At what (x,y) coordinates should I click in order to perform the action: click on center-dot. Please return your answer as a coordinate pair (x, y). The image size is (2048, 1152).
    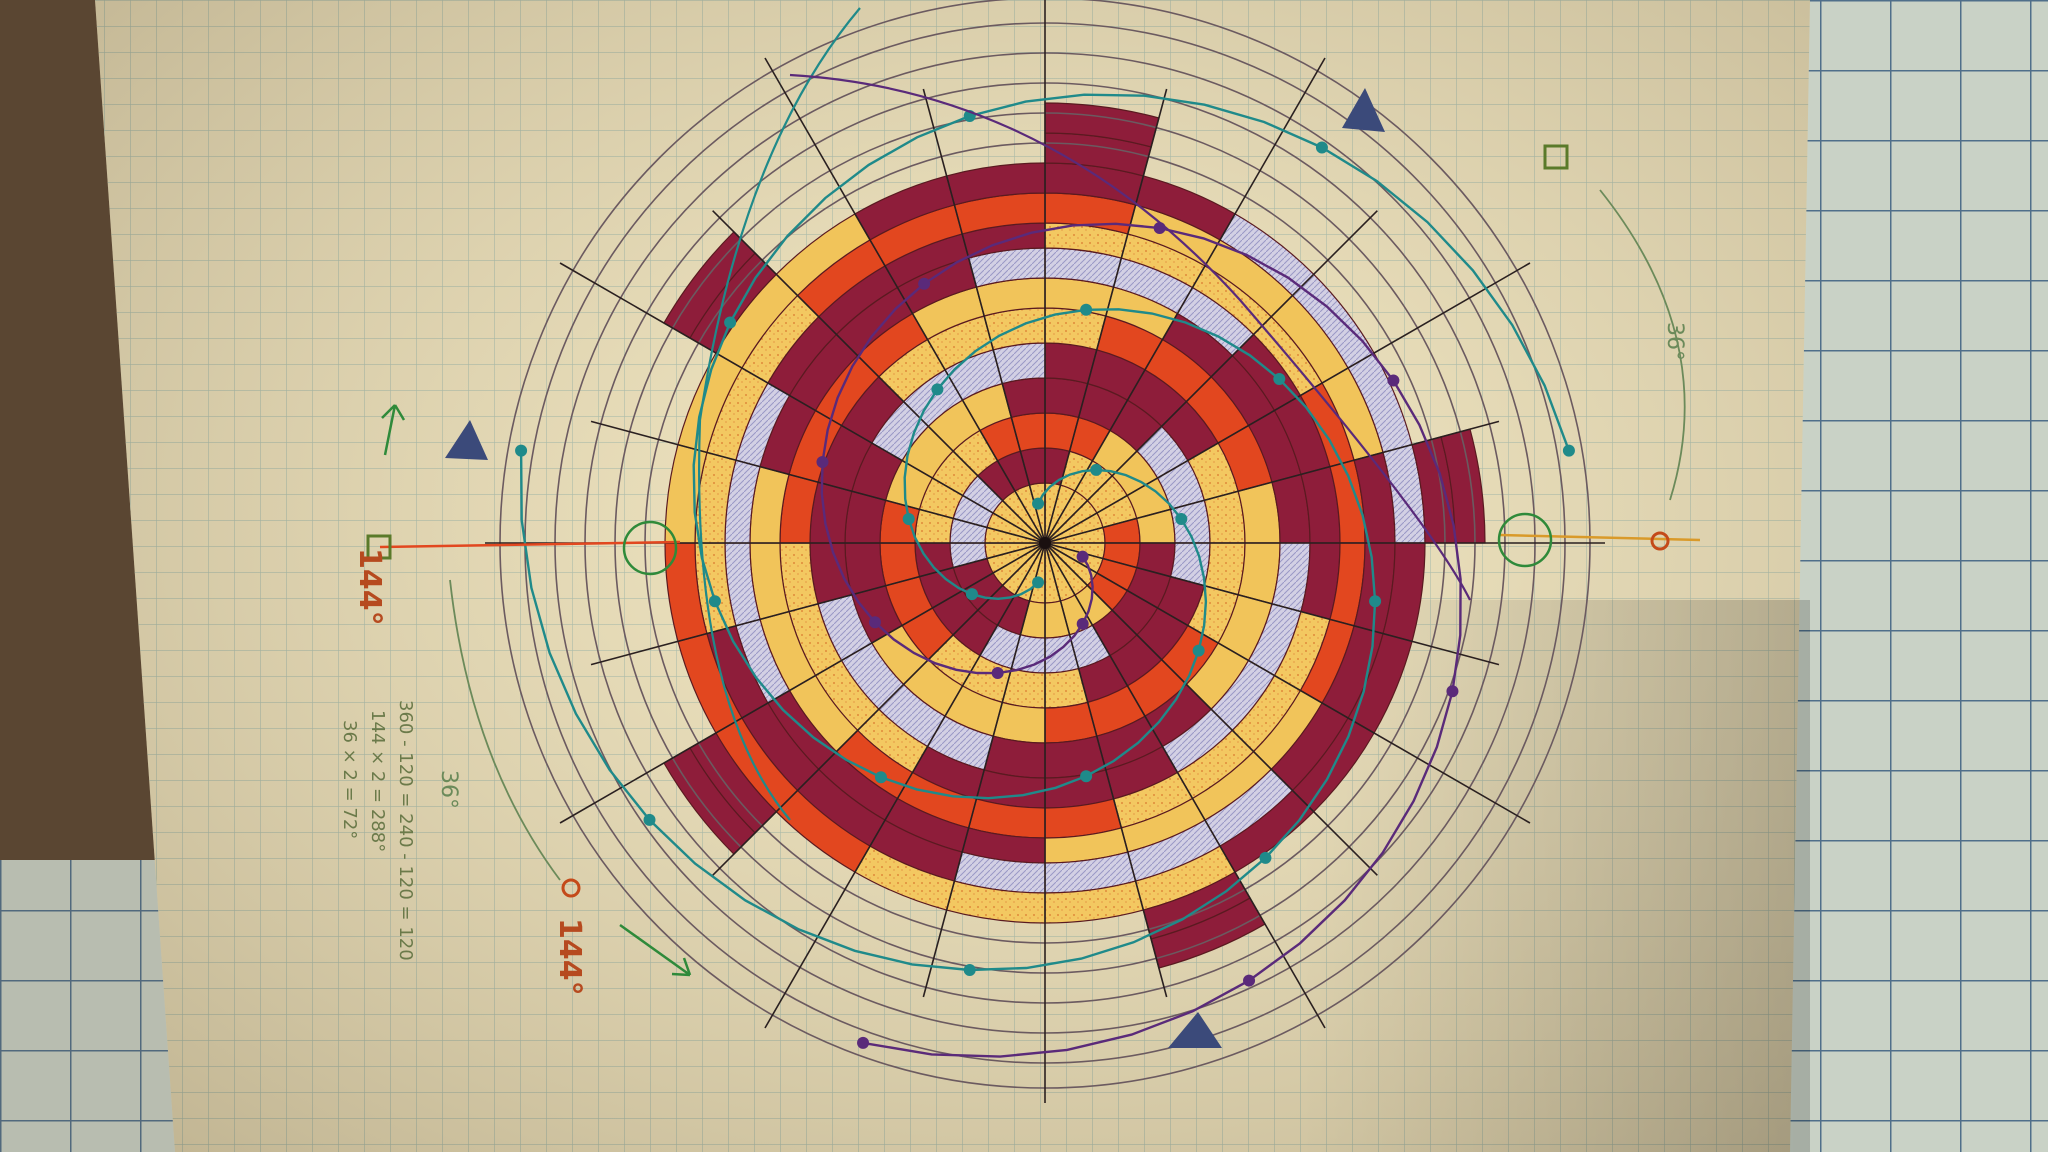
    Looking at the image, I should click on (1045, 543).